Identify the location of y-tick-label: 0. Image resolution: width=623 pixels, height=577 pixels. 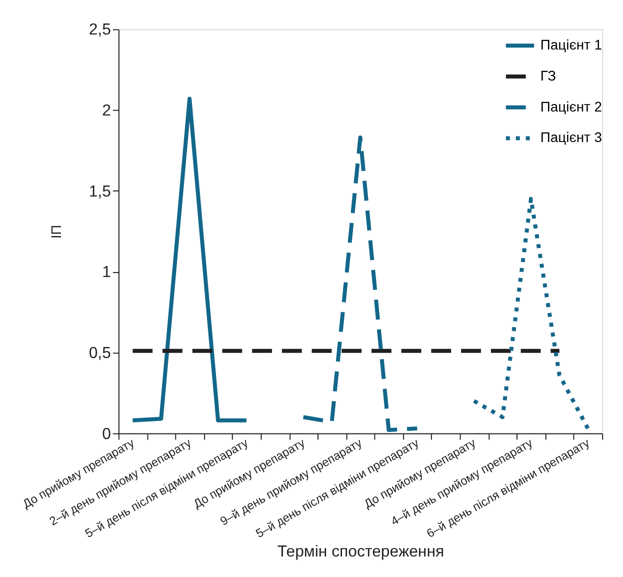
(107, 434).